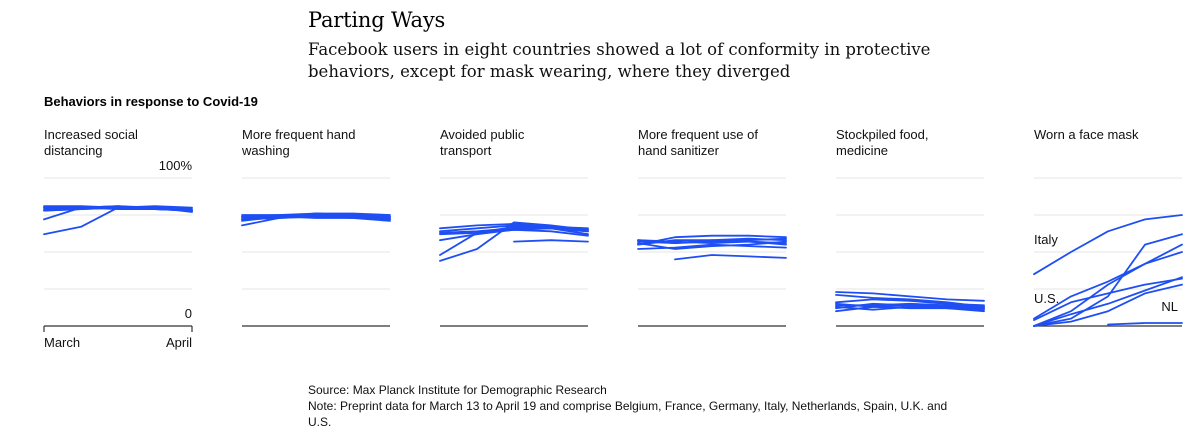 The image size is (1200, 445). I want to click on panel-title: More frequent hand washing, so click(298, 142).